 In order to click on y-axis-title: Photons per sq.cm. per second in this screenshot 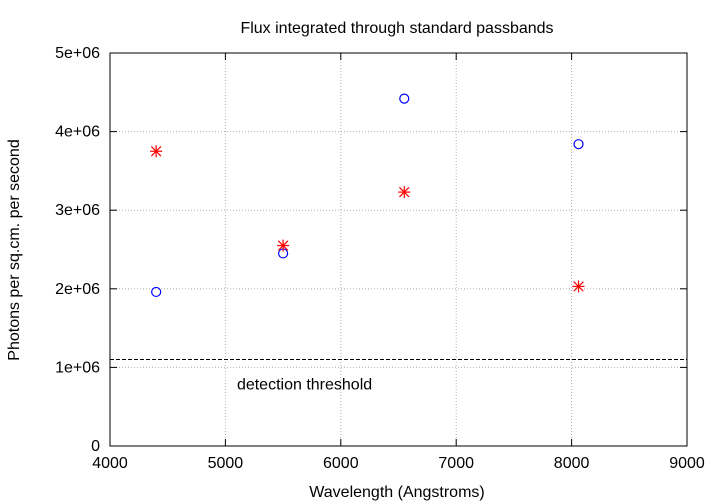, I will do `click(14, 249)`.